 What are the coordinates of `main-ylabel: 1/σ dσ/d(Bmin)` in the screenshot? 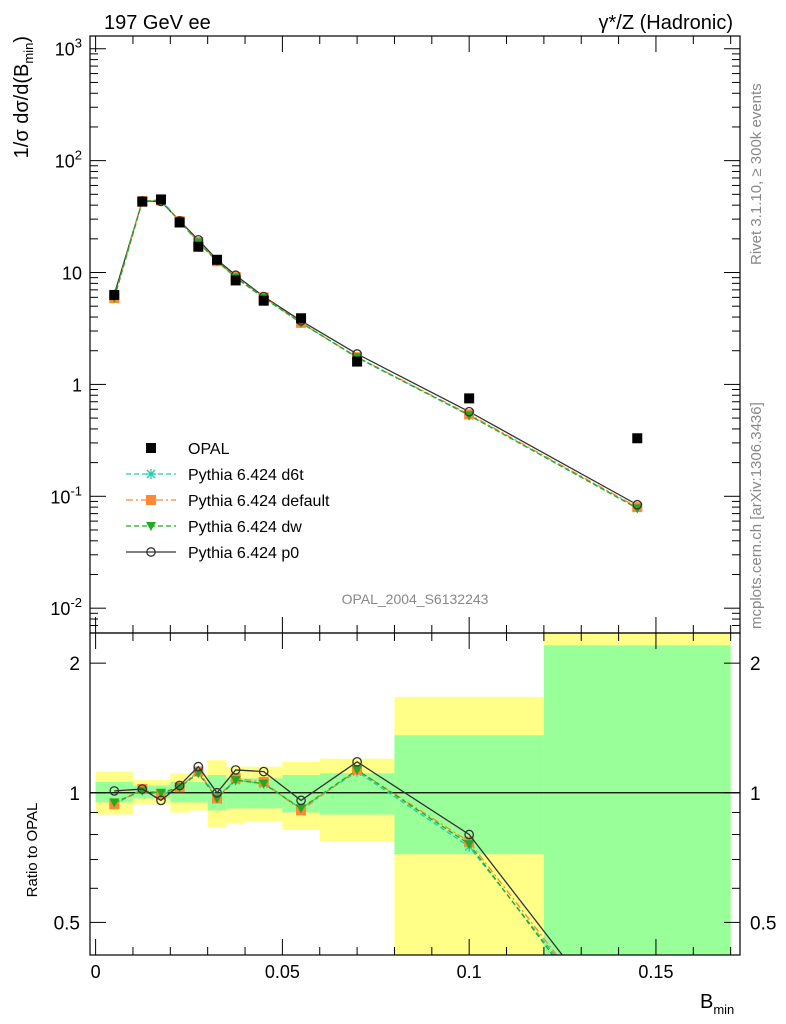 It's located at (23, 97).